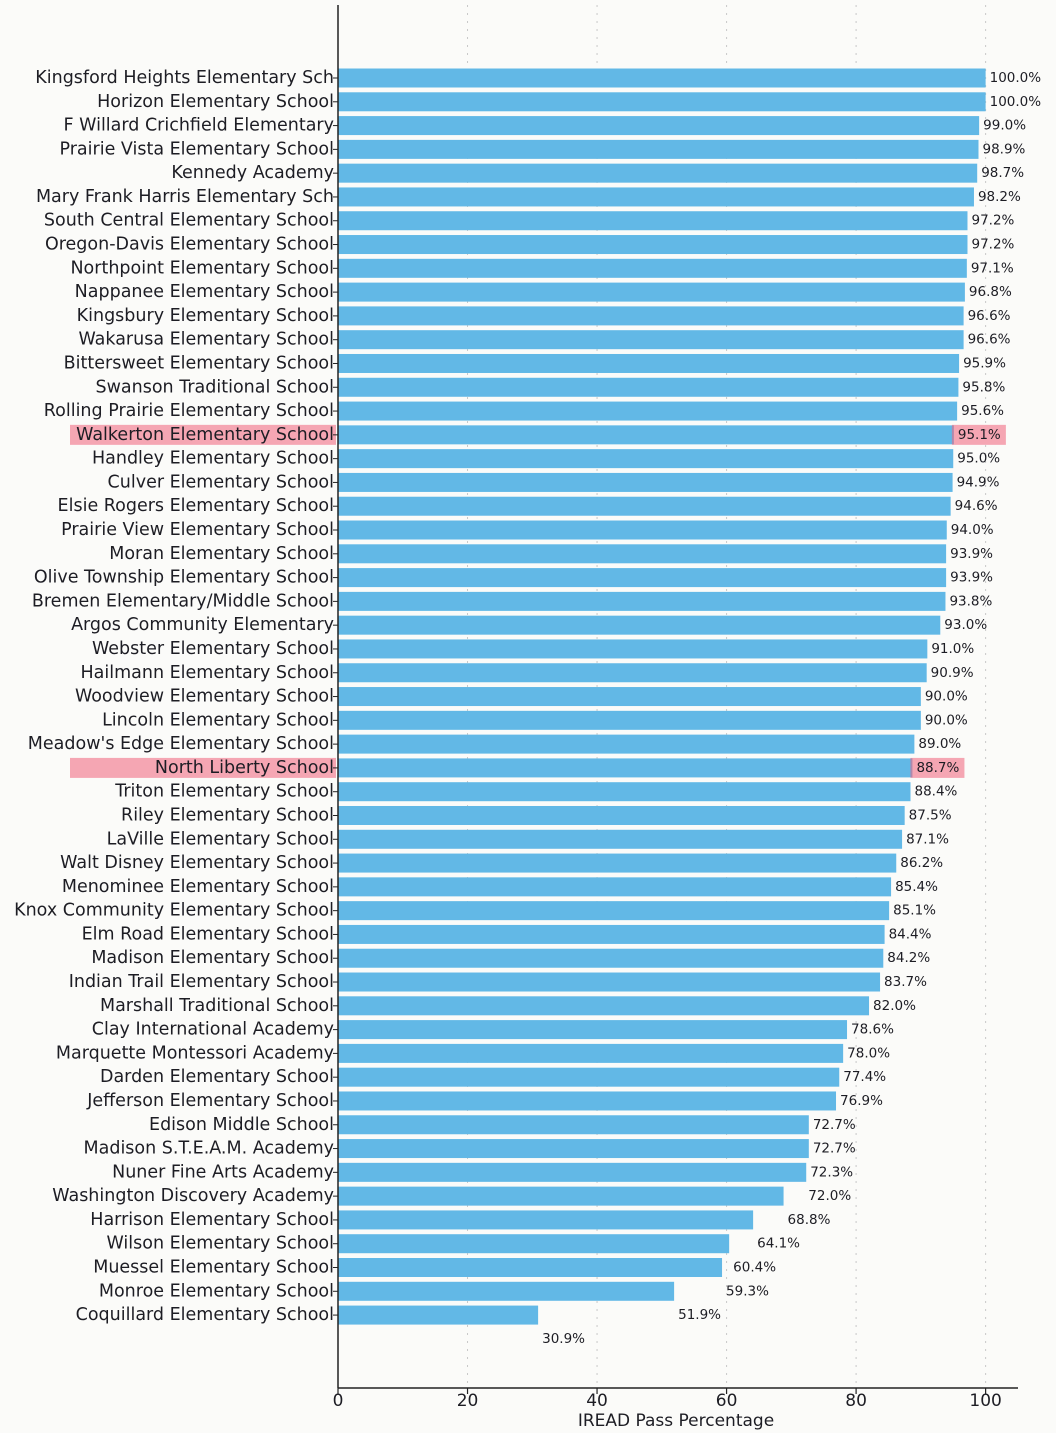 The width and height of the screenshot is (1056, 1433). I want to click on value-label: 90.9%, so click(952, 673).